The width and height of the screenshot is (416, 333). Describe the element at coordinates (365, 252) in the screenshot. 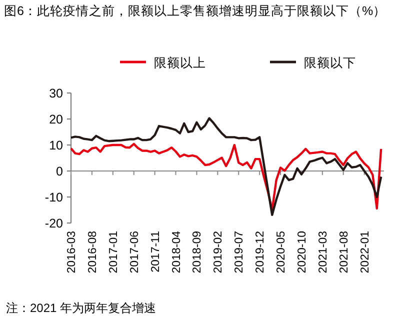

I see `x-tick-label: 2022-01` at that location.